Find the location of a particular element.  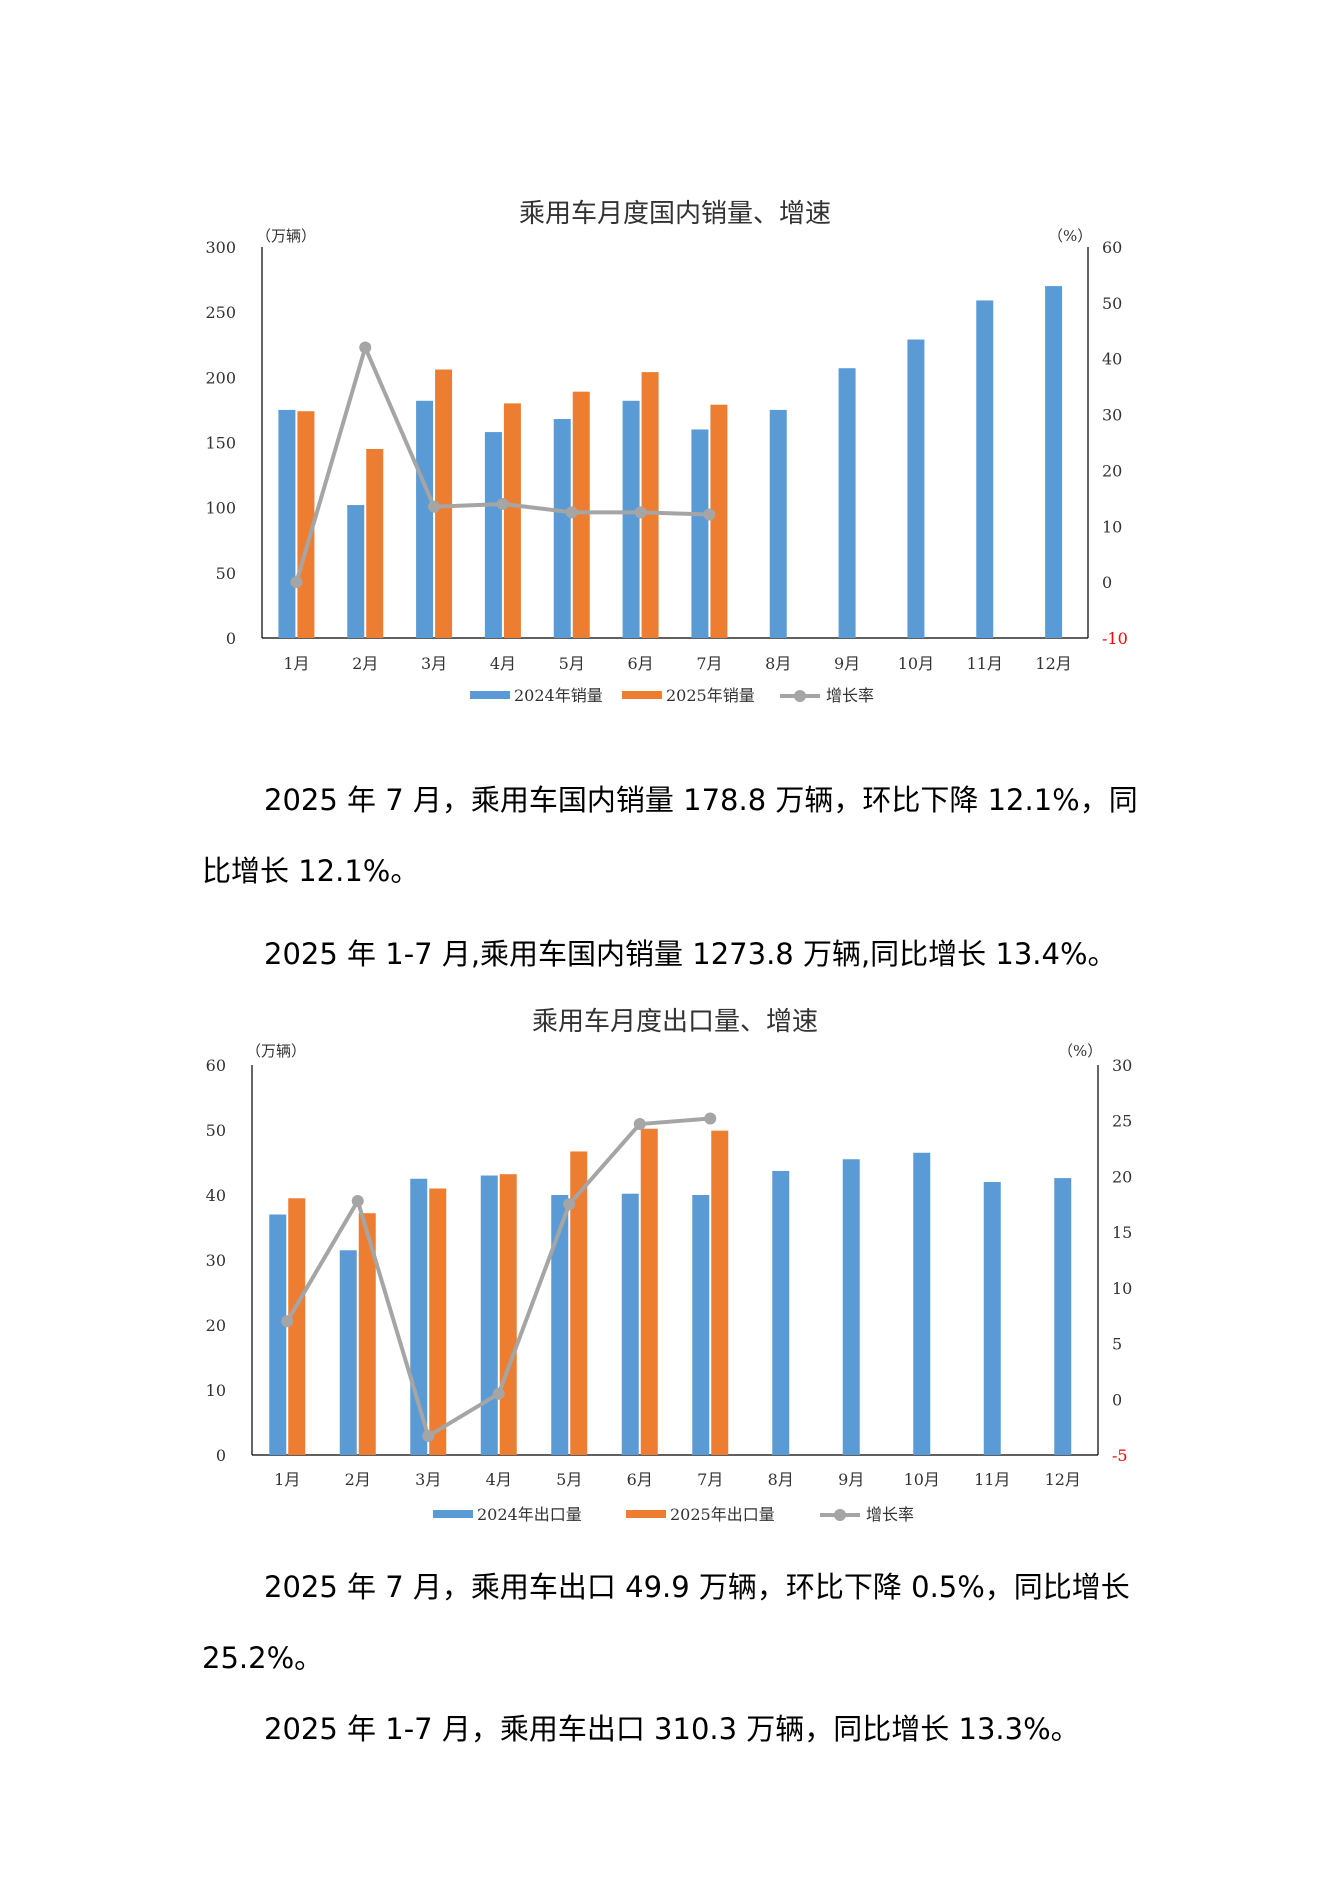

right-tick-label: 30 is located at coordinates (1112, 415).